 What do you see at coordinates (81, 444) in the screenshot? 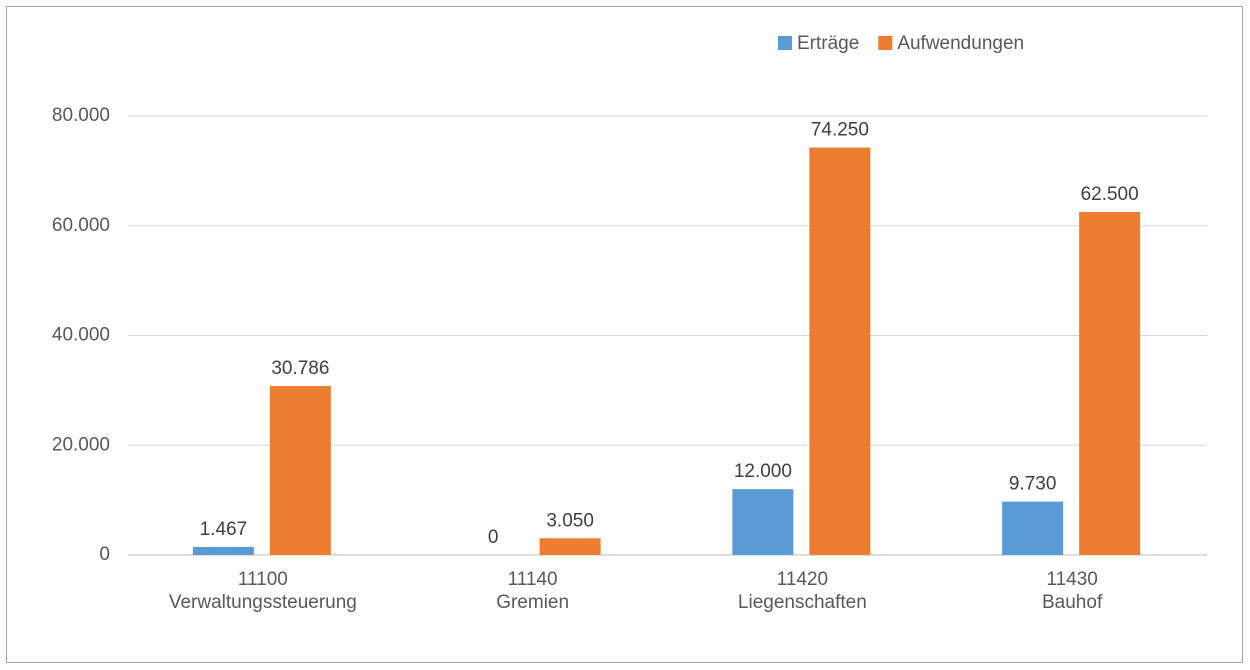
I see `y-tick-label: 20.000` at bounding box center [81, 444].